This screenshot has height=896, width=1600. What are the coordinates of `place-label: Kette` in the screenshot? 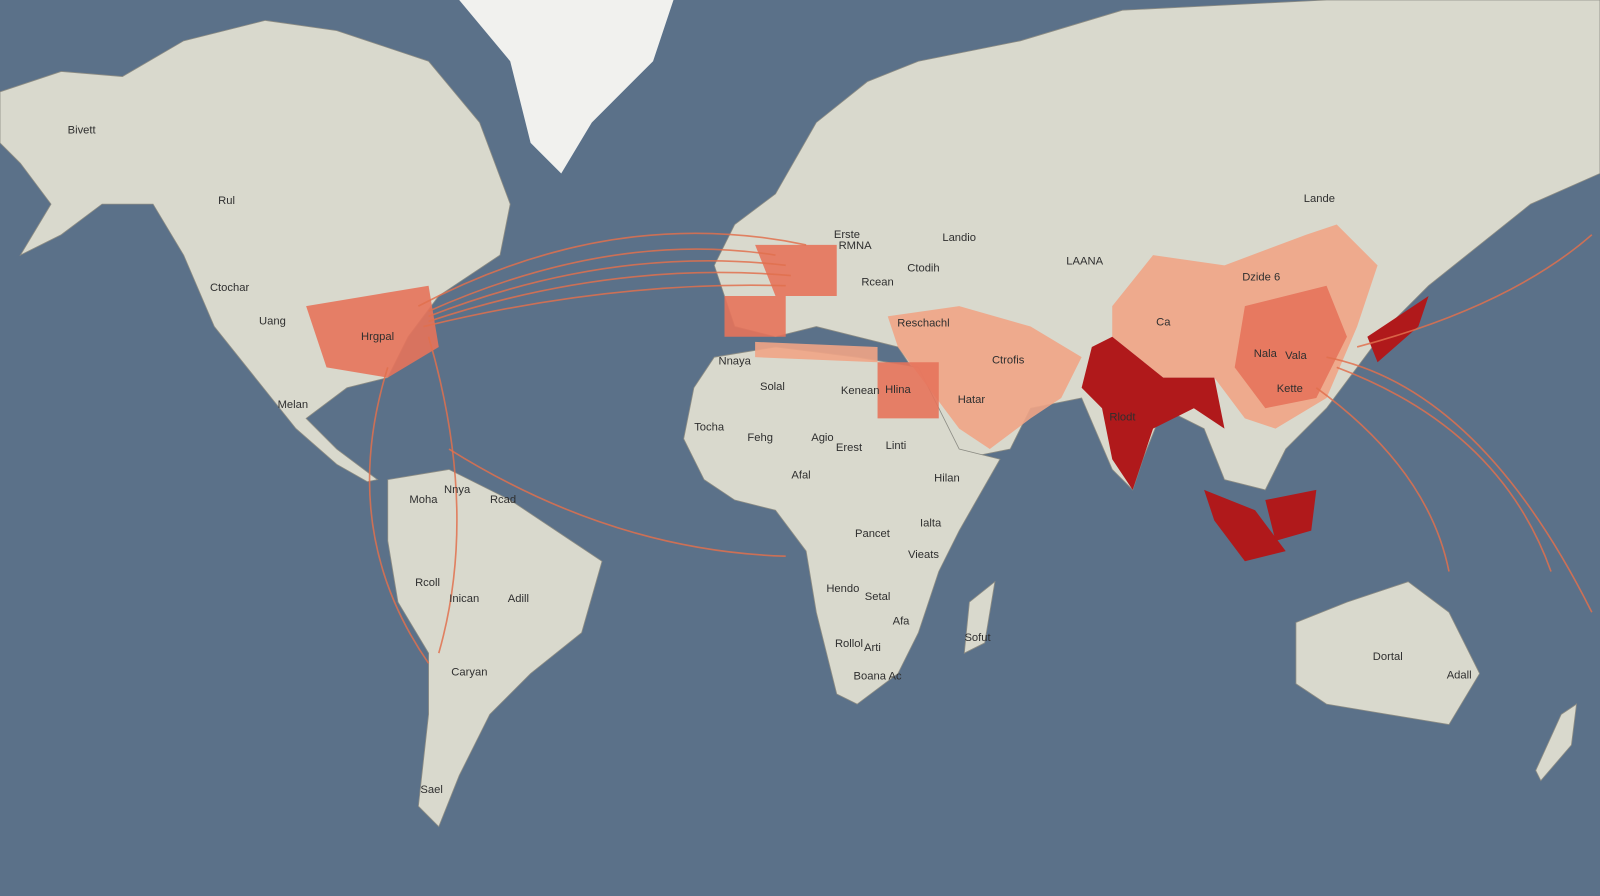 It's located at (1290, 389).